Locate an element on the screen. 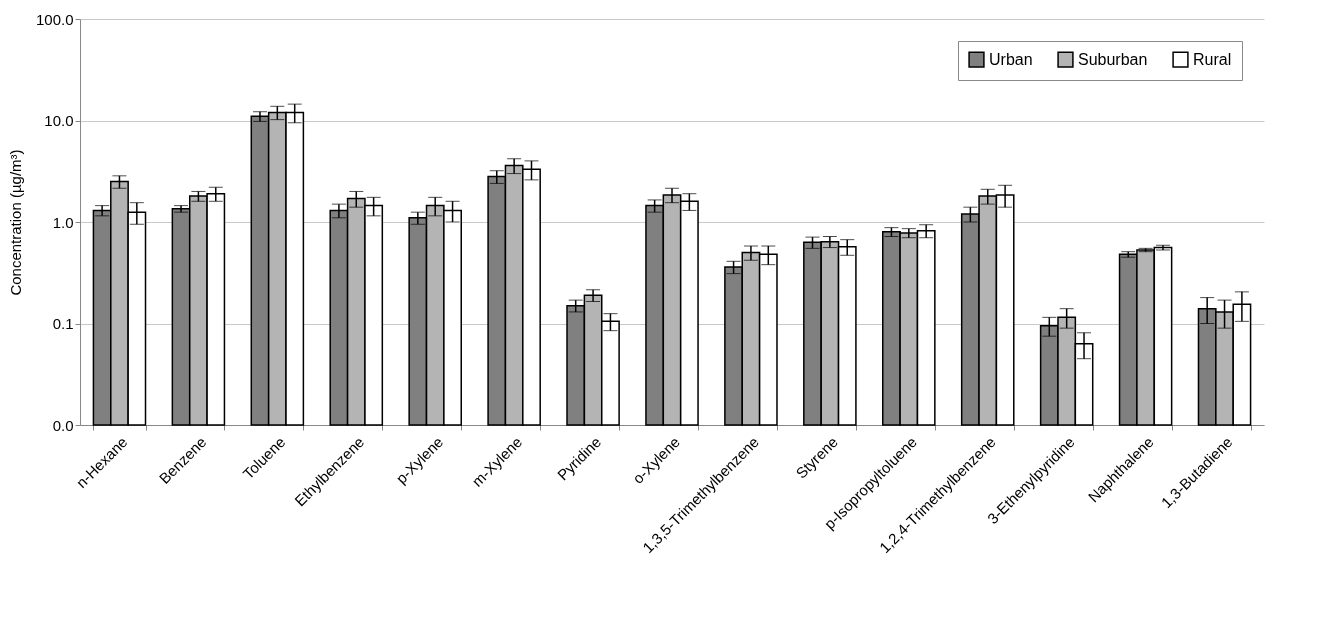  y-tick-label: 1.0 is located at coordinates (63, 222).